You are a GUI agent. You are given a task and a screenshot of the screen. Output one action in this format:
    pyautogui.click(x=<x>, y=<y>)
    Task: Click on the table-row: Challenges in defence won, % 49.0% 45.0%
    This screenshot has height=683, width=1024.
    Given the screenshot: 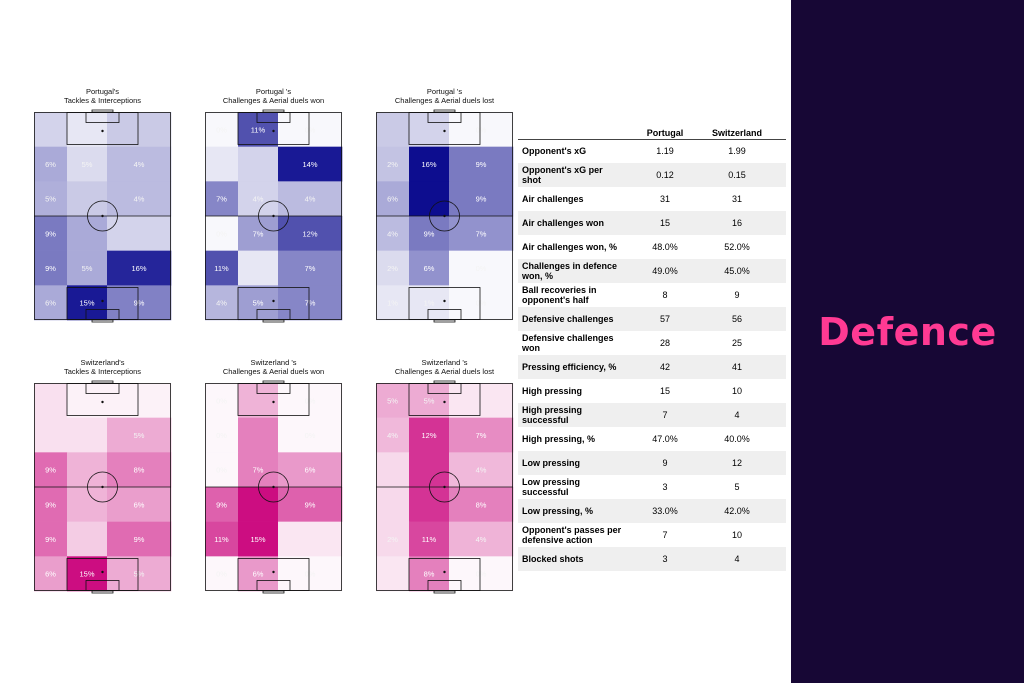 What is the action you would take?
    pyautogui.click(x=652, y=271)
    